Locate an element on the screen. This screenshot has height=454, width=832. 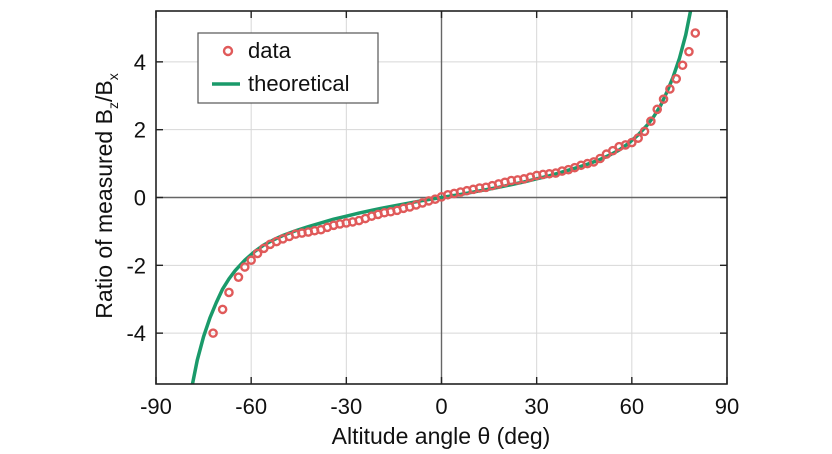
y-axis-label: Ratio of measured Bz/Bx is located at coordinates (106, 195).